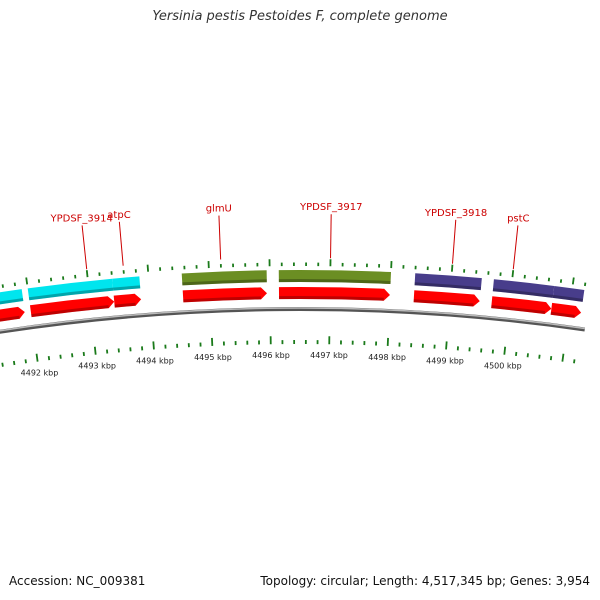  What do you see at coordinates (518, 218) in the screenshot?
I see `gene-label: pstC` at bounding box center [518, 218].